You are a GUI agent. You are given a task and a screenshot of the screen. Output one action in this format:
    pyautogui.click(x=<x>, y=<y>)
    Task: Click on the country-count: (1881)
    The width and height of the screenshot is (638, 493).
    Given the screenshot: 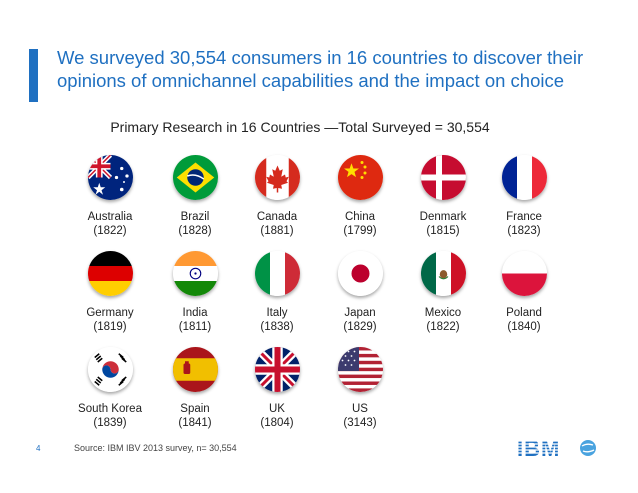 What is the action you would take?
    pyautogui.click(x=277, y=231)
    